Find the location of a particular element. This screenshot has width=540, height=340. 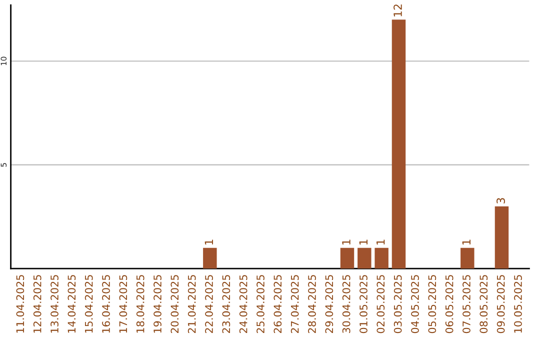

x-tick-label: 07.05.2025 is located at coordinates (466, 304).